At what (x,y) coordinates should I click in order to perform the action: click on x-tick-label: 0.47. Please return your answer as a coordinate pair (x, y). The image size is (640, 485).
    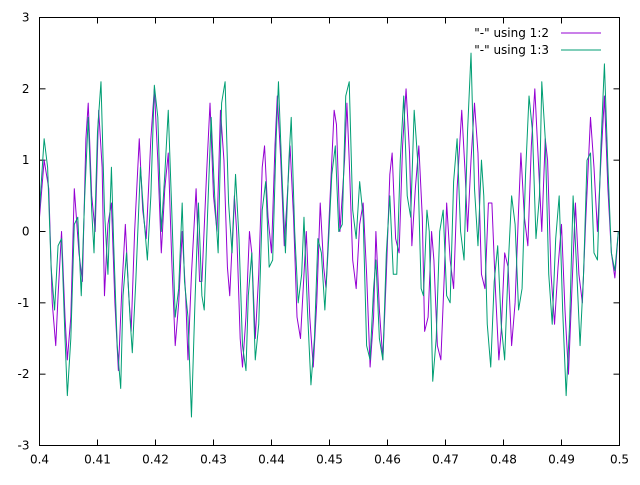
    Looking at the image, I should click on (445, 460).